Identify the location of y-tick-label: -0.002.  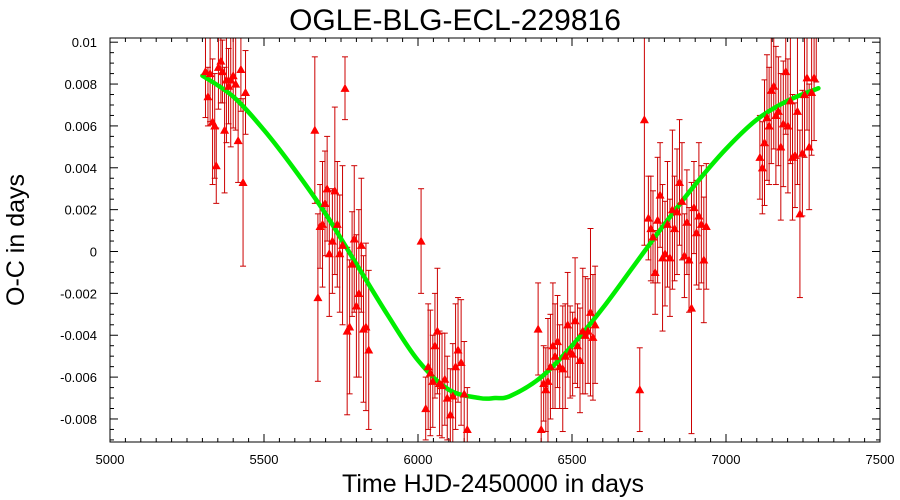
(78, 293).